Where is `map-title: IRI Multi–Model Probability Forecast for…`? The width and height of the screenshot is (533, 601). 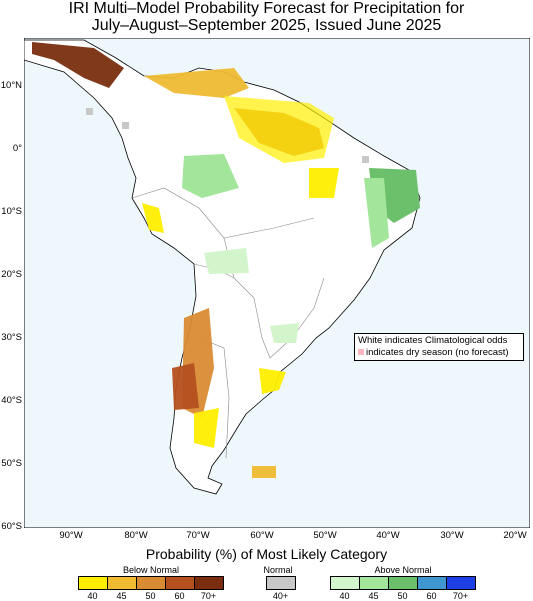
map-title: IRI Multi–Model Probability Forecast for… is located at coordinates (266, 17).